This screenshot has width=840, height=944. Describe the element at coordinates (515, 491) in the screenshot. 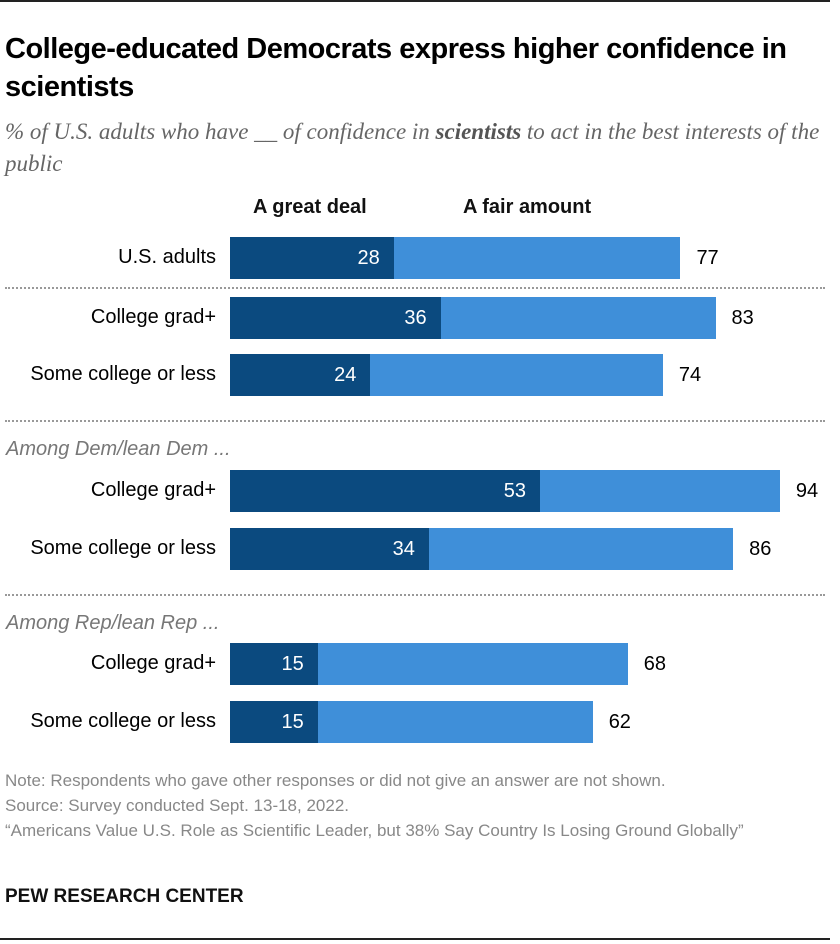

I see `value-great-deal: 53` at that location.